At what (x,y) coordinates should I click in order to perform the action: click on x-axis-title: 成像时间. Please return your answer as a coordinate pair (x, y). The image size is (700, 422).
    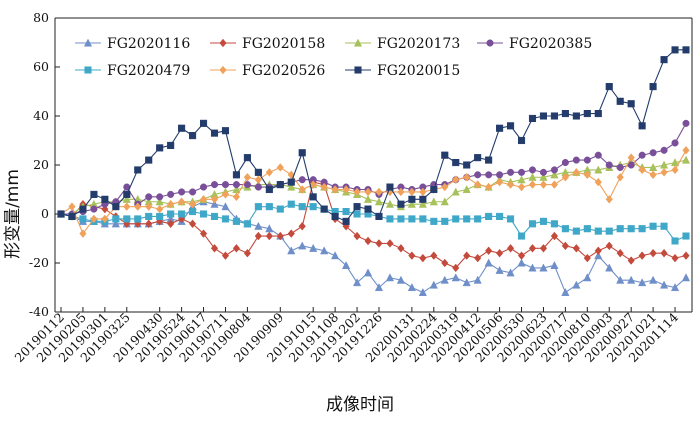
    Looking at the image, I should click on (360, 405).